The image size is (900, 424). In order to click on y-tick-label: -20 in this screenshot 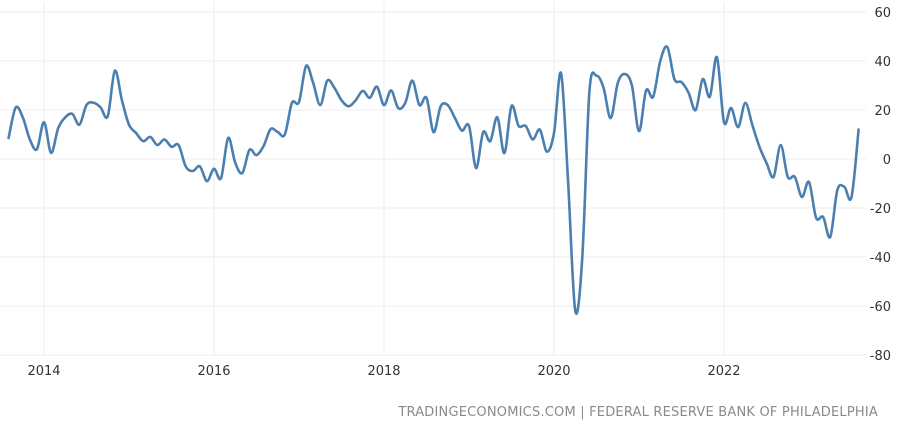, I will do `click(880, 209)`.